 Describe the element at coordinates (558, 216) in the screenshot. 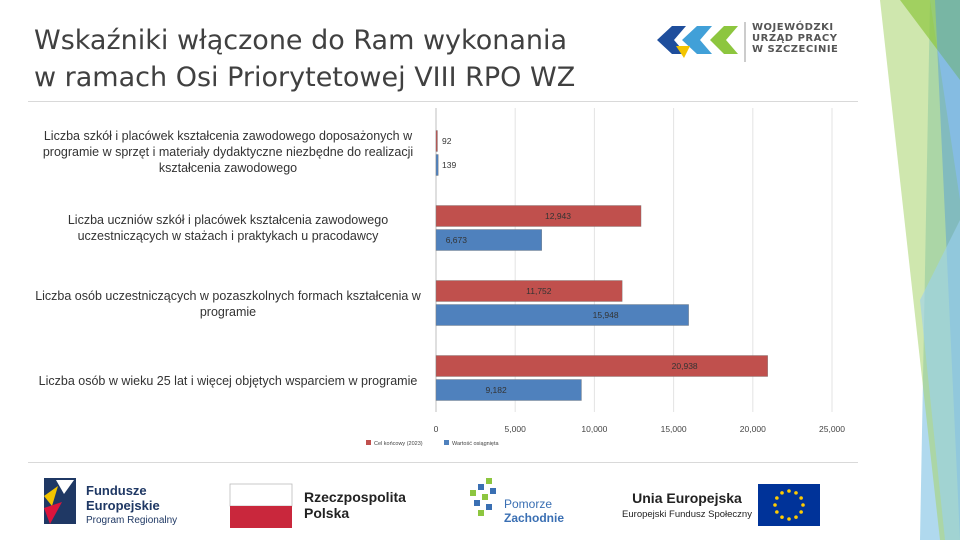

I see `data-label: 12,943` at that location.